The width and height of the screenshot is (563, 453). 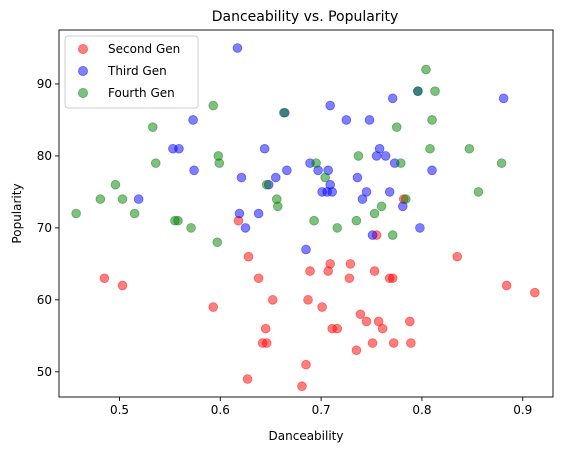 I want to click on legend-frame, so click(x=131, y=72).